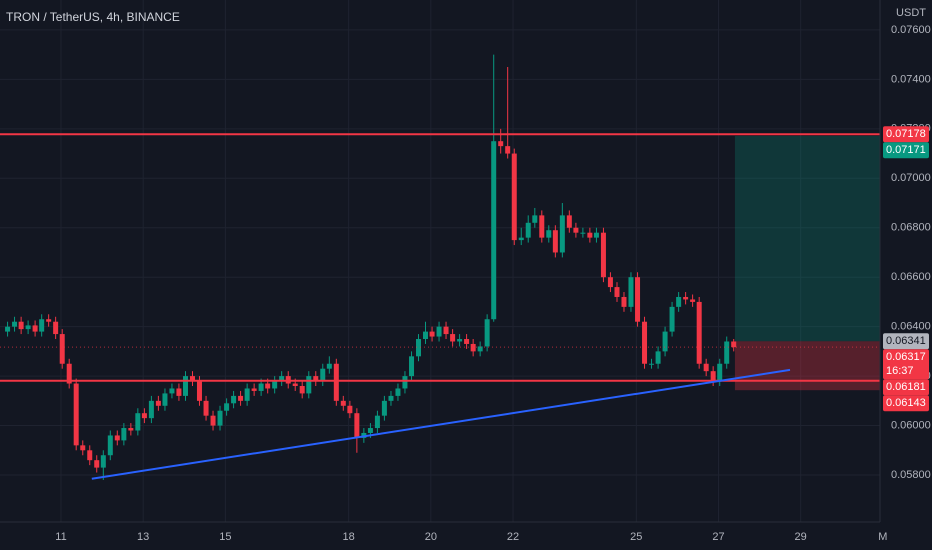 This screenshot has width=932, height=550. I want to click on price-label: 0.06317, so click(906, 357).